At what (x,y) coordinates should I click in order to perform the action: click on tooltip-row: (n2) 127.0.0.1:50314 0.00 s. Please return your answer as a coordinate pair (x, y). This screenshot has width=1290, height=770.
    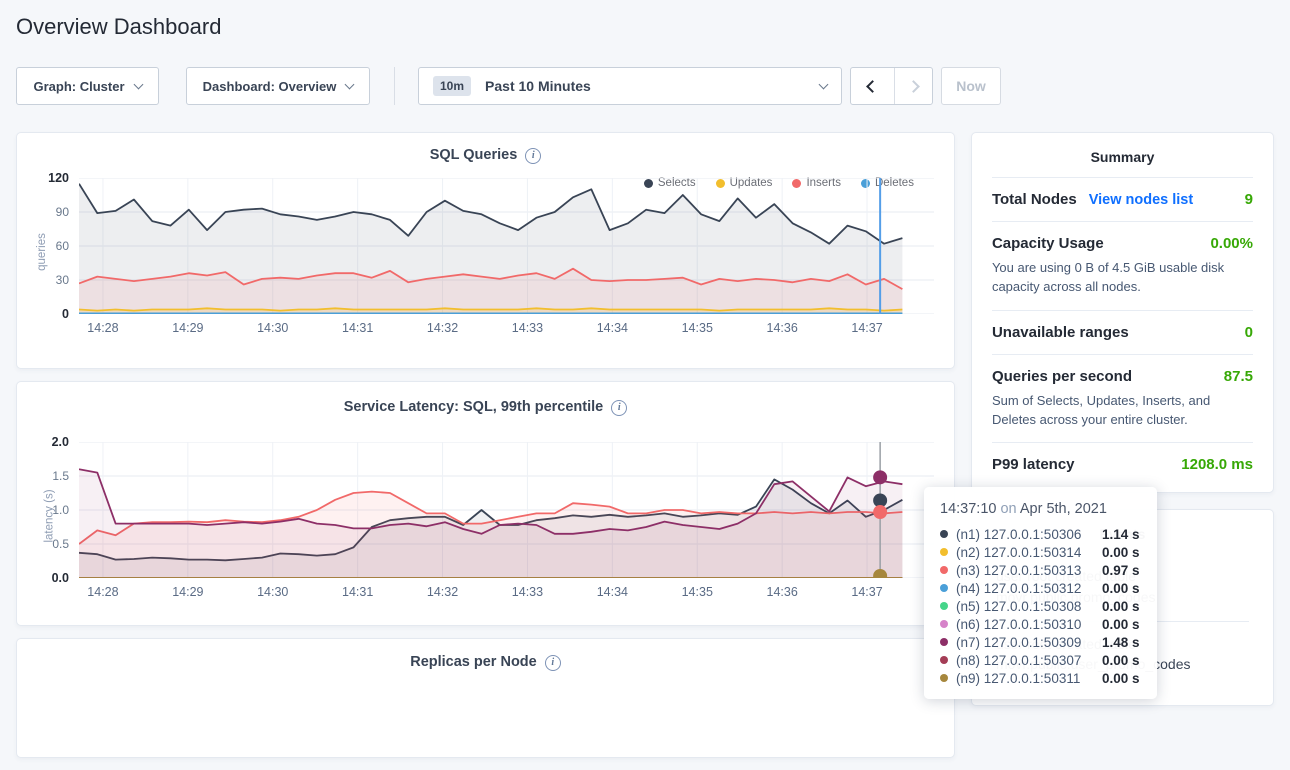
    Looking at the image, I should click on (1040, 552).